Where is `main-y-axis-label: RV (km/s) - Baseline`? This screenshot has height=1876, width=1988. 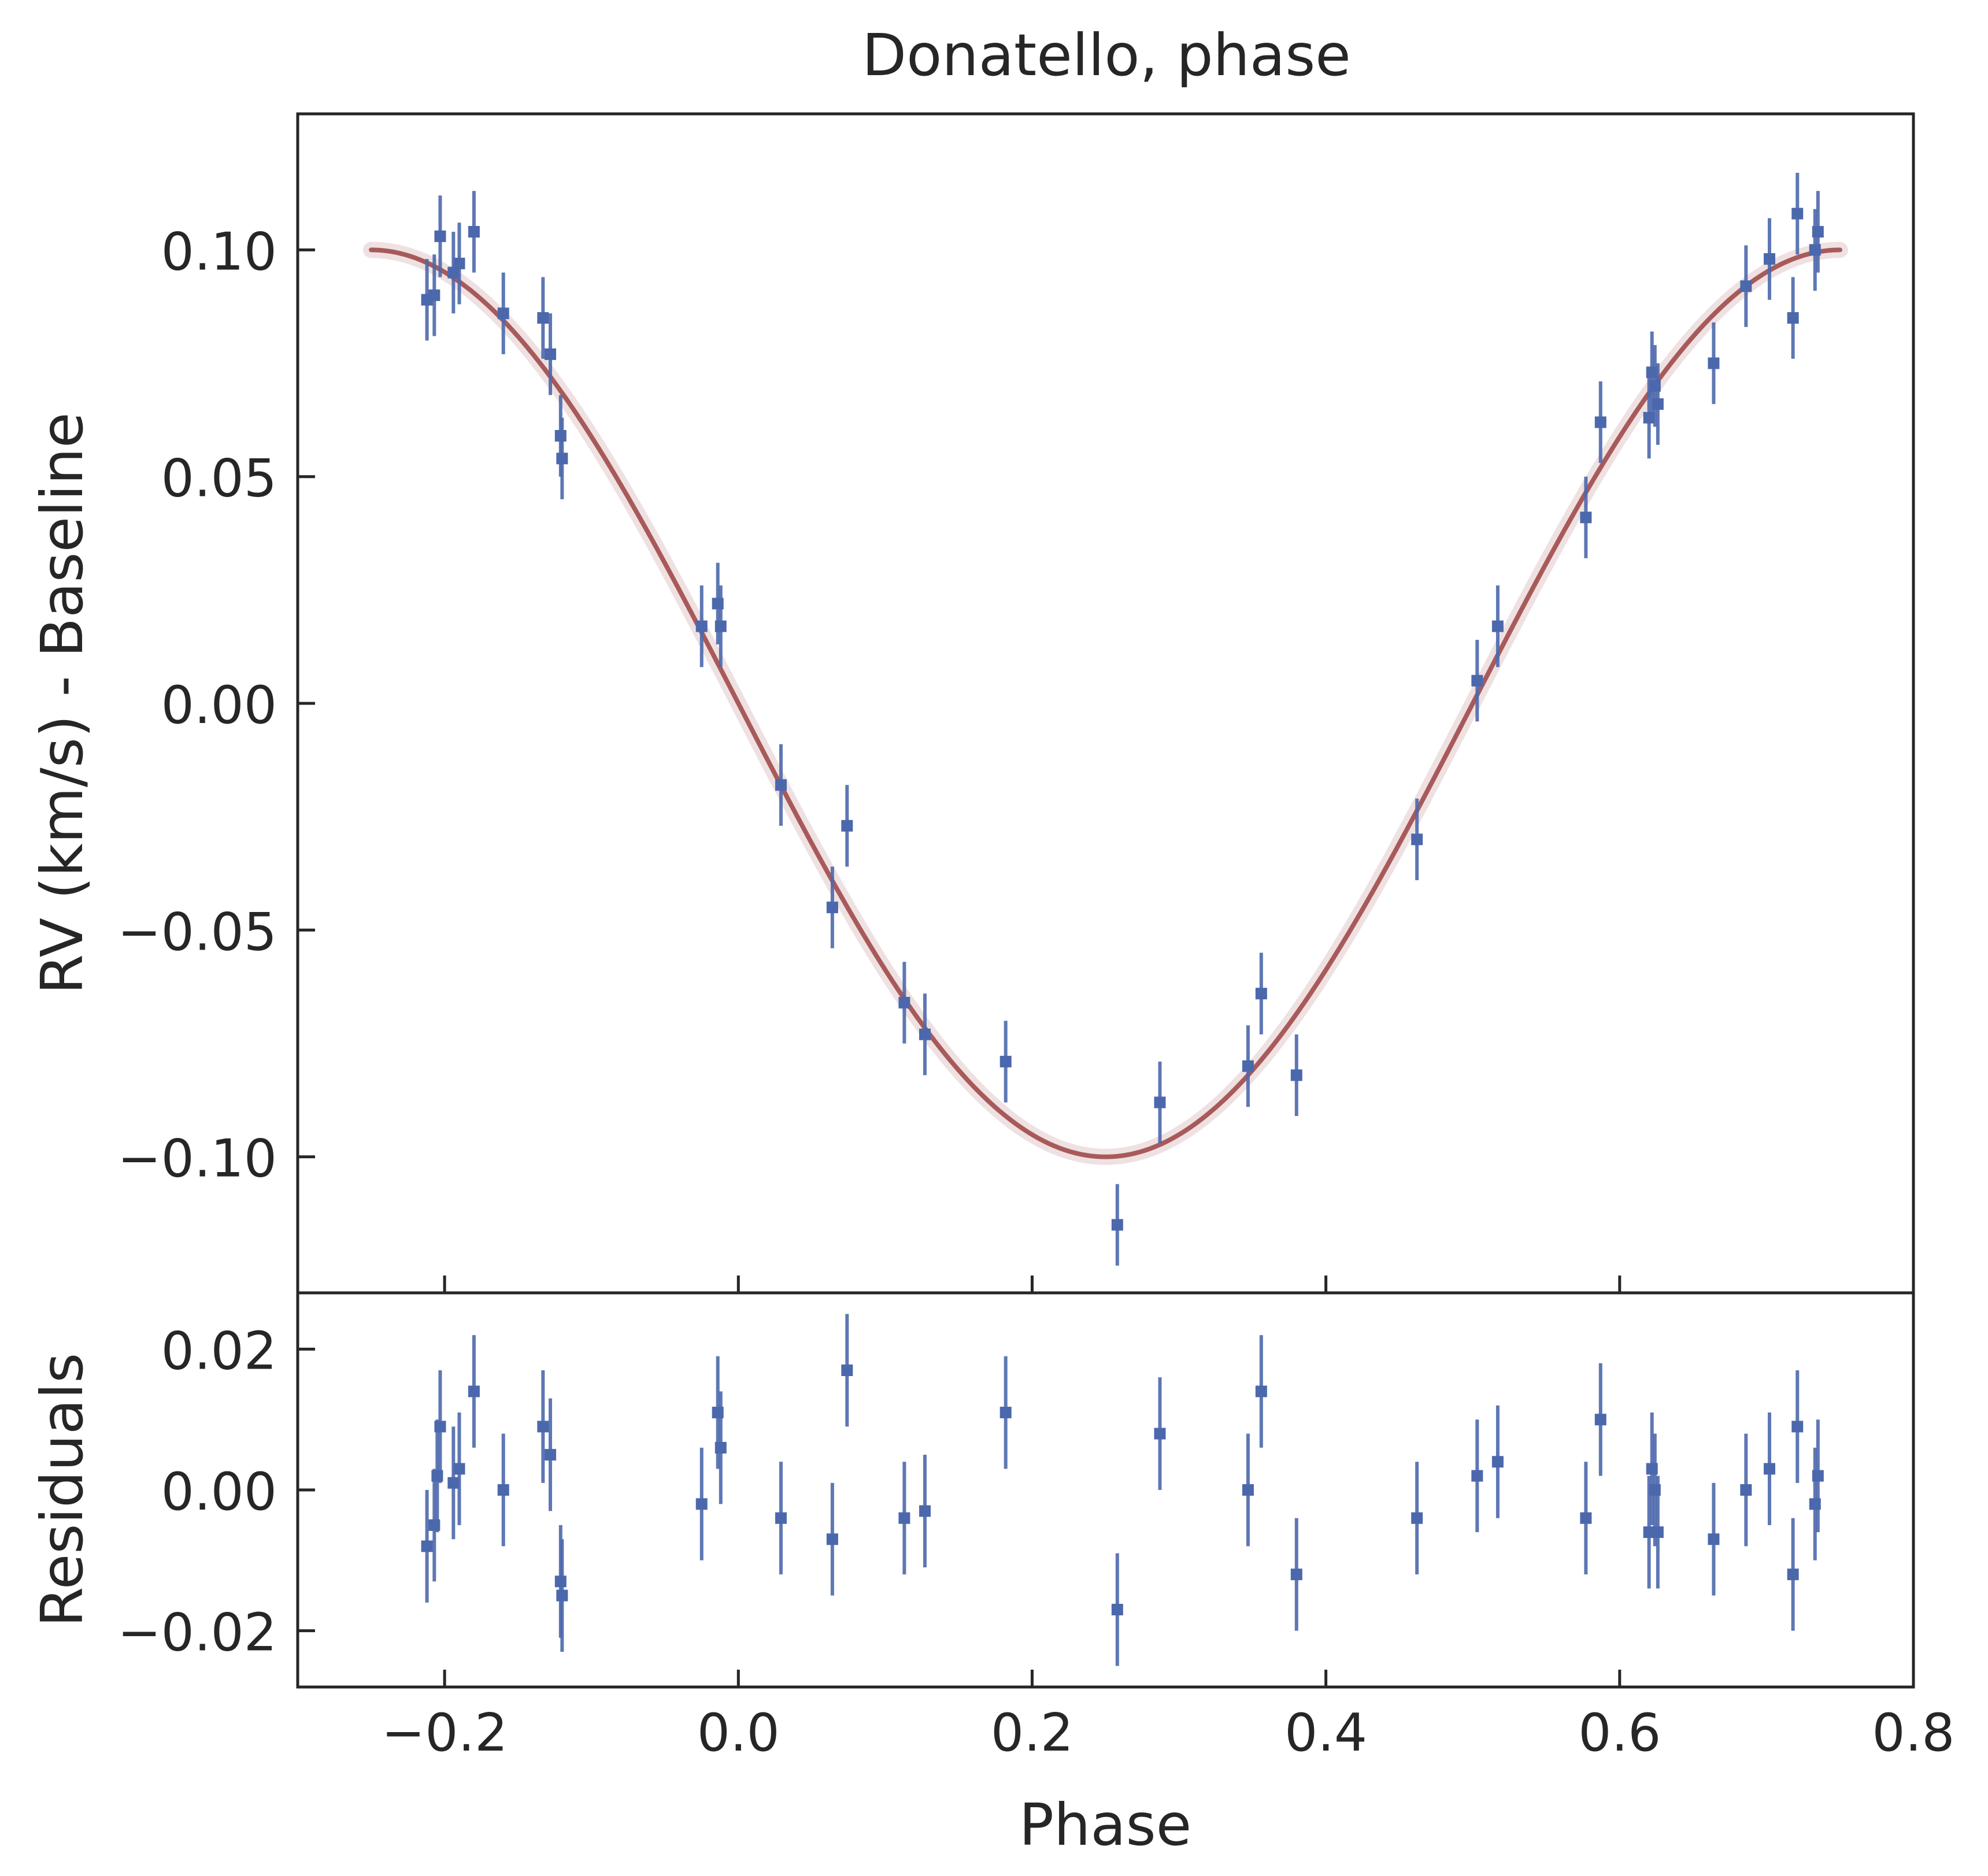 main-y-axis-label: RV (km/s) - Baseline is located at coordinates (62, 704).